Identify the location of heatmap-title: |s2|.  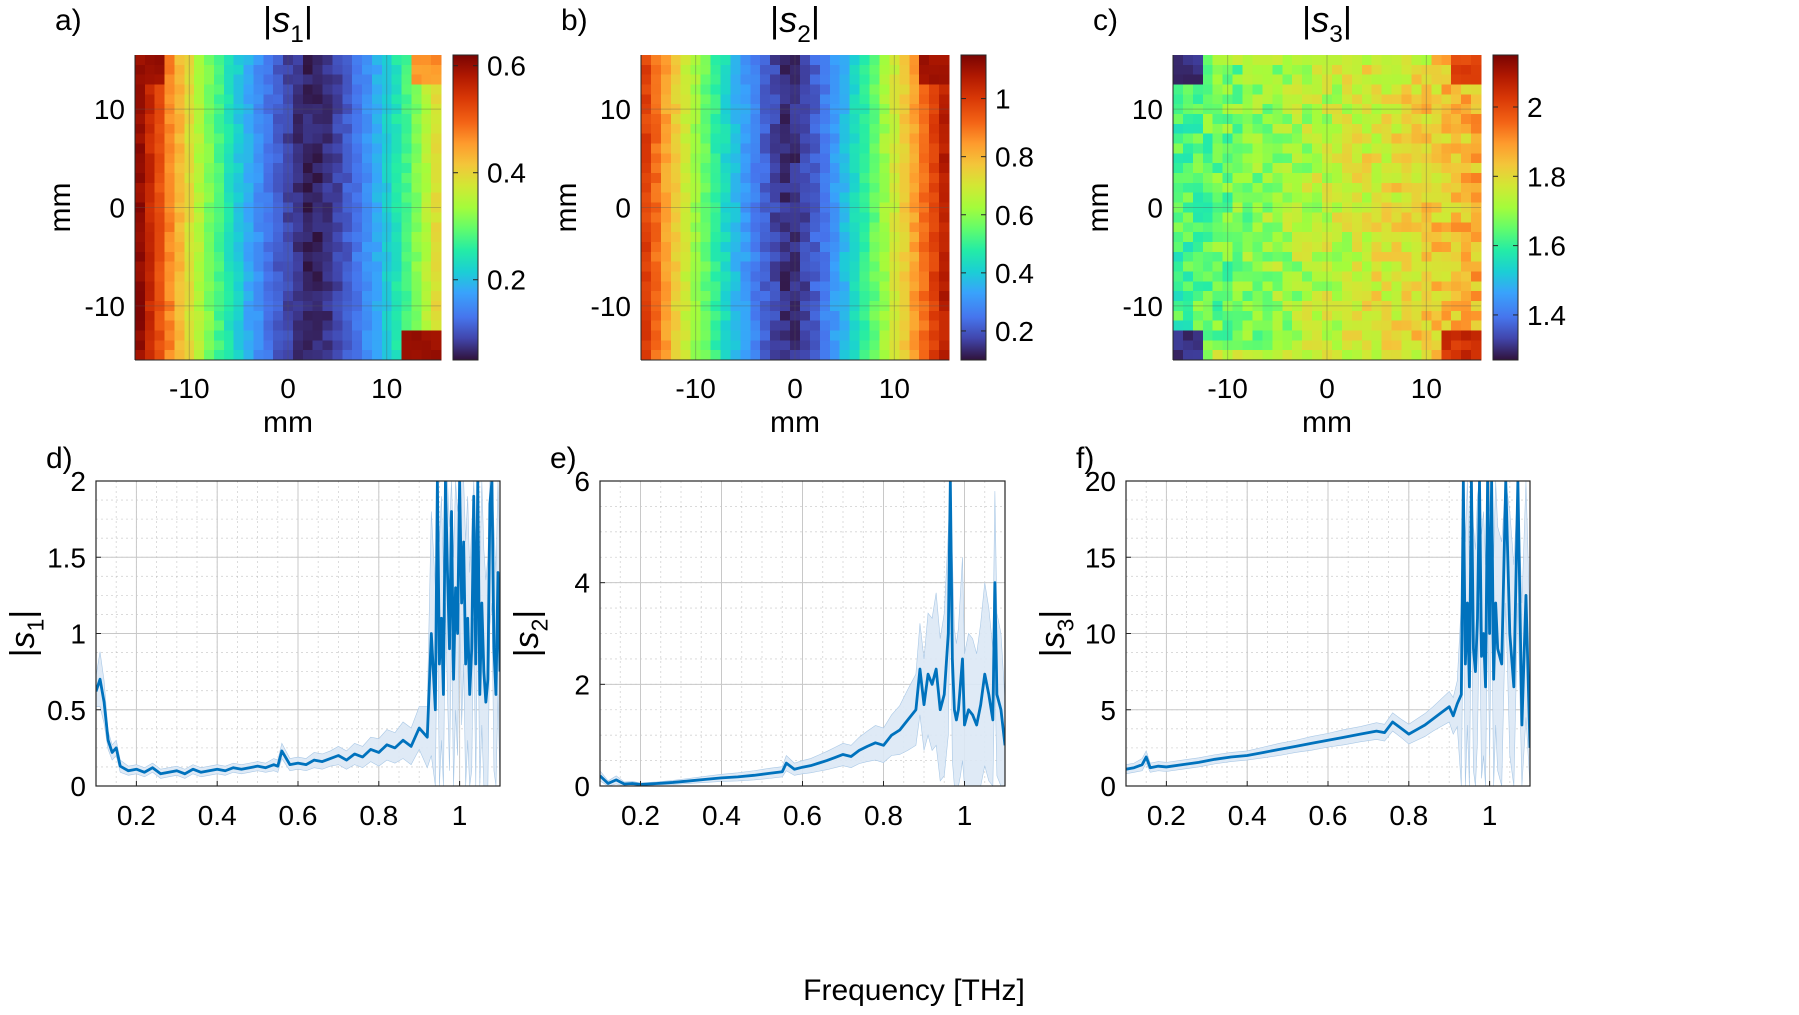
(795, 24).